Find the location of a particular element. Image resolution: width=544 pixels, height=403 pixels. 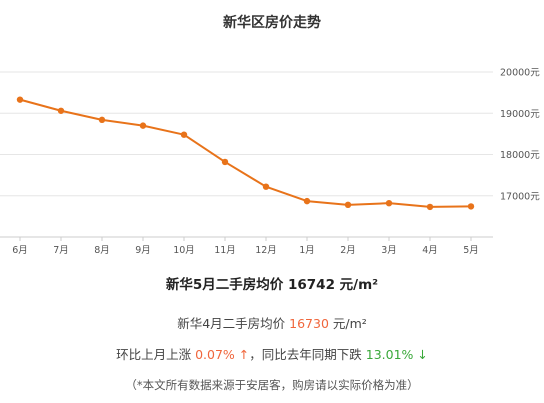

change-summary: 环比上月上涨 0.07% ↑，同比去年同期下跌 13.01% ↓ is located at coordinates (272, 353).